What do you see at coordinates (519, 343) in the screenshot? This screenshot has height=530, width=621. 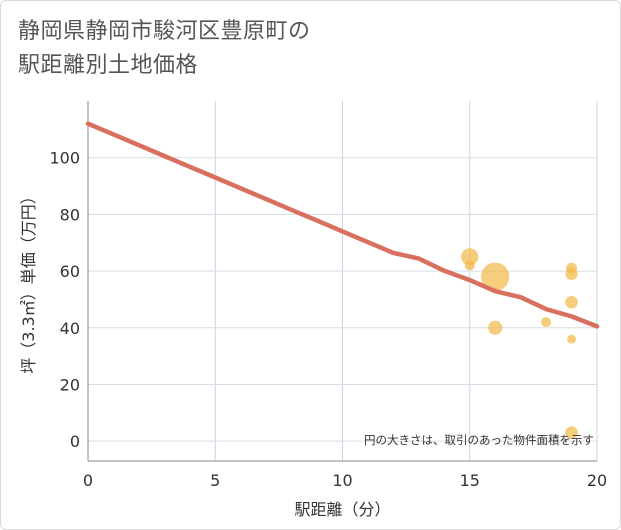 I see `bubbles` at bounding box center [519, 343].